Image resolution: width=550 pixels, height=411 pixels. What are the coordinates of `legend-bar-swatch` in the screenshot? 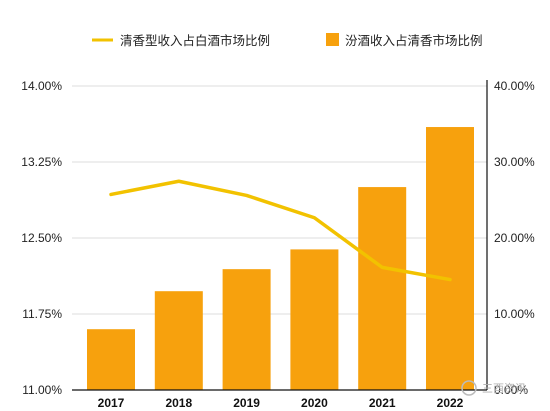 It's located at (332, 39).